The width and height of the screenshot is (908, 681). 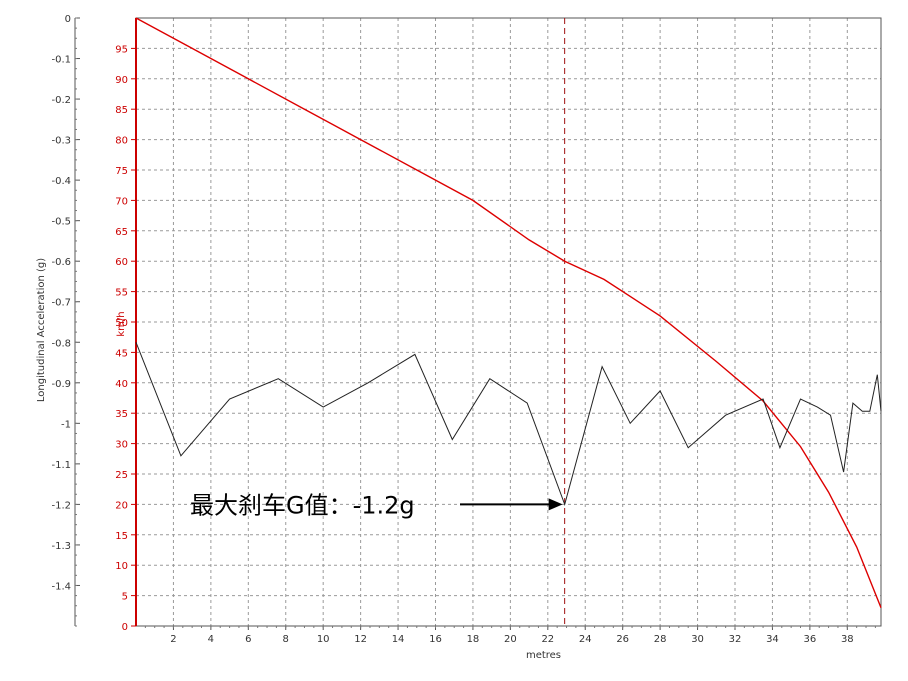 What do you see at coordinates (847, 639) in the screenshot?
I see `x-tick-label: 38` at bounding box center [847, 639].